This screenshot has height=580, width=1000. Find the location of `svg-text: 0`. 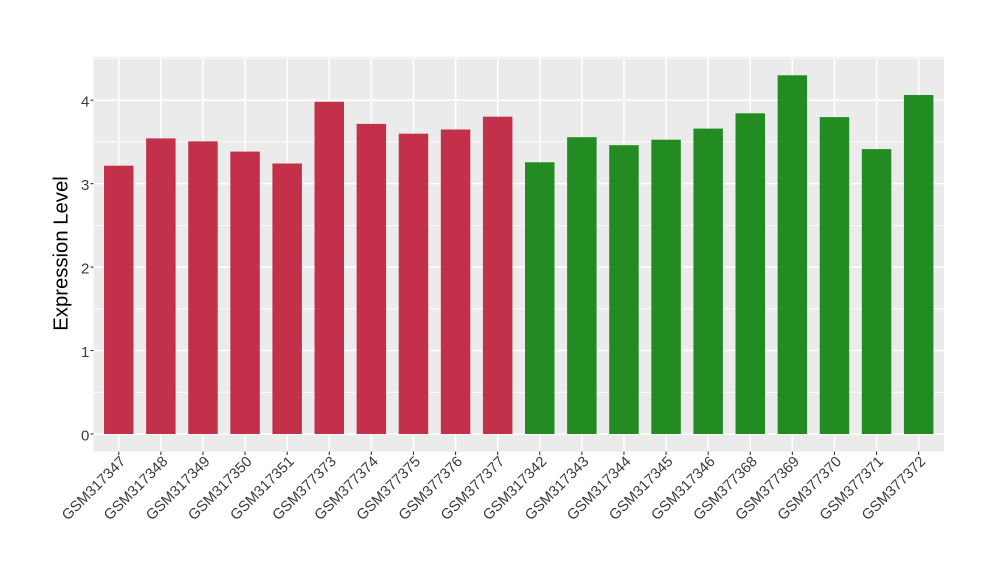

svg-text: 0 is located at coordinates (85, 435).